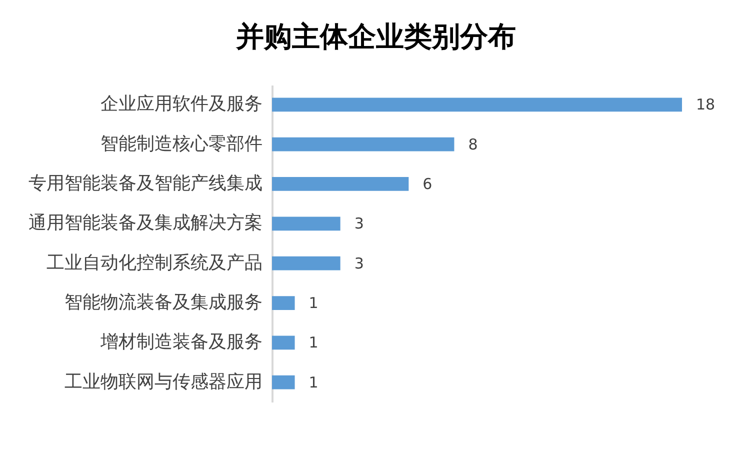 This screenshot has width=752, height=452. Describe the element at coordinates (181, 104) in the screenshot. I see `y-tick-label: 企业应用软件及服务` at that location.